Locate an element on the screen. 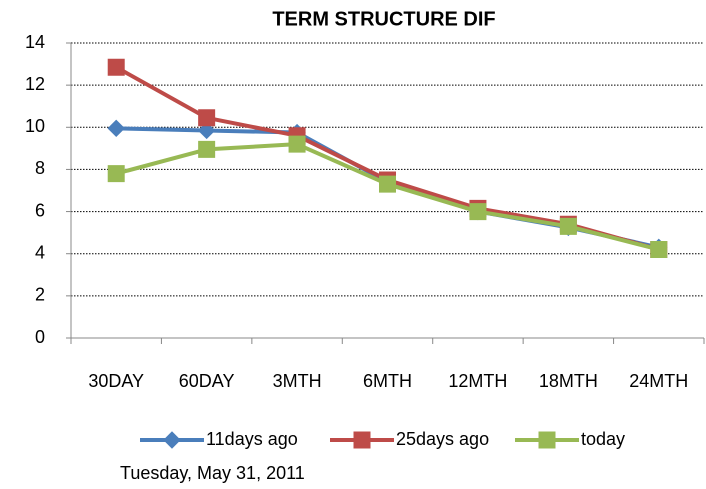  y-tick-label: 2 is located at coordinates (40, 295).